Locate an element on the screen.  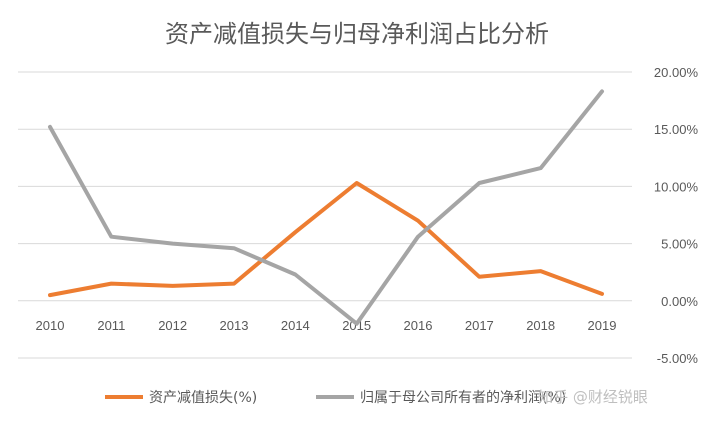
legend-label-1: 归属于母公司所有者的净利润(%) is located at coordinates (463, 397).